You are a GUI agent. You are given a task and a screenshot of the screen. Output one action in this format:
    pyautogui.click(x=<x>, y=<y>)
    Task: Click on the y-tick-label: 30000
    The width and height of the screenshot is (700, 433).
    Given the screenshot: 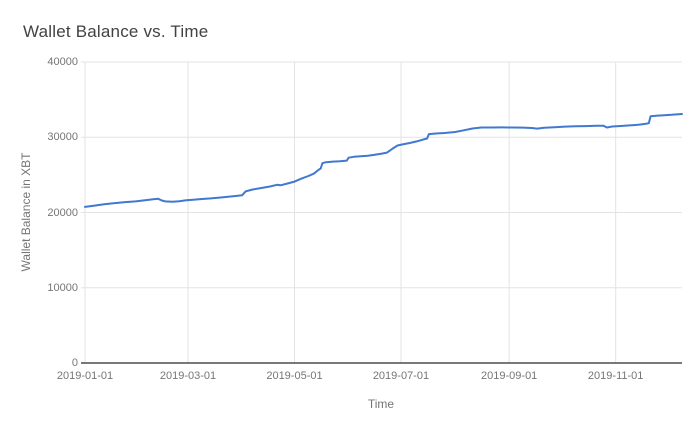 What is the action you would take?
    pyautogui.click(x=62, y=137)
    